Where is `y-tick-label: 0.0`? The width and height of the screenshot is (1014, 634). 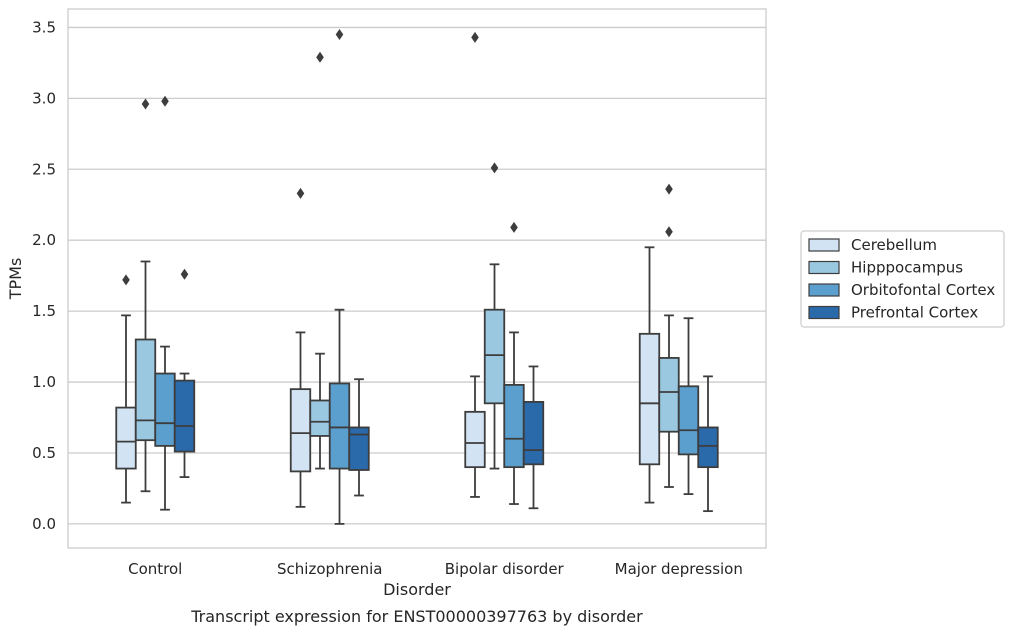 y-tick-label: 0.0 is located at coordinates (44, 524).